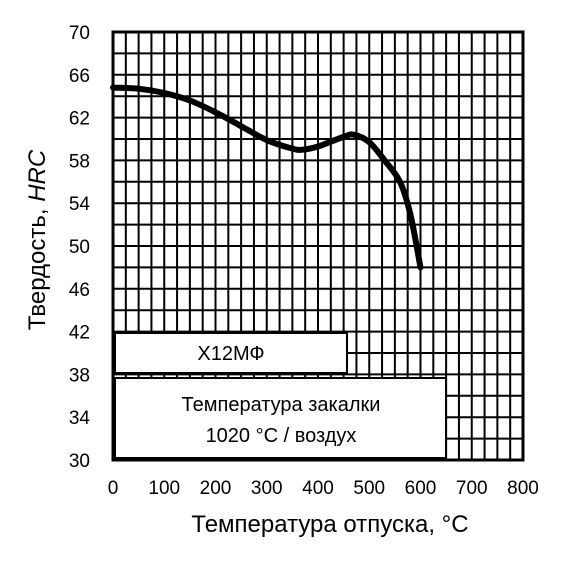 The width and height of the screenshot is (563, 580). What do you see at coordinates (79, 375) in the screenshot?
I see `y-tick-label: 38` at bounding box center [79, 375].